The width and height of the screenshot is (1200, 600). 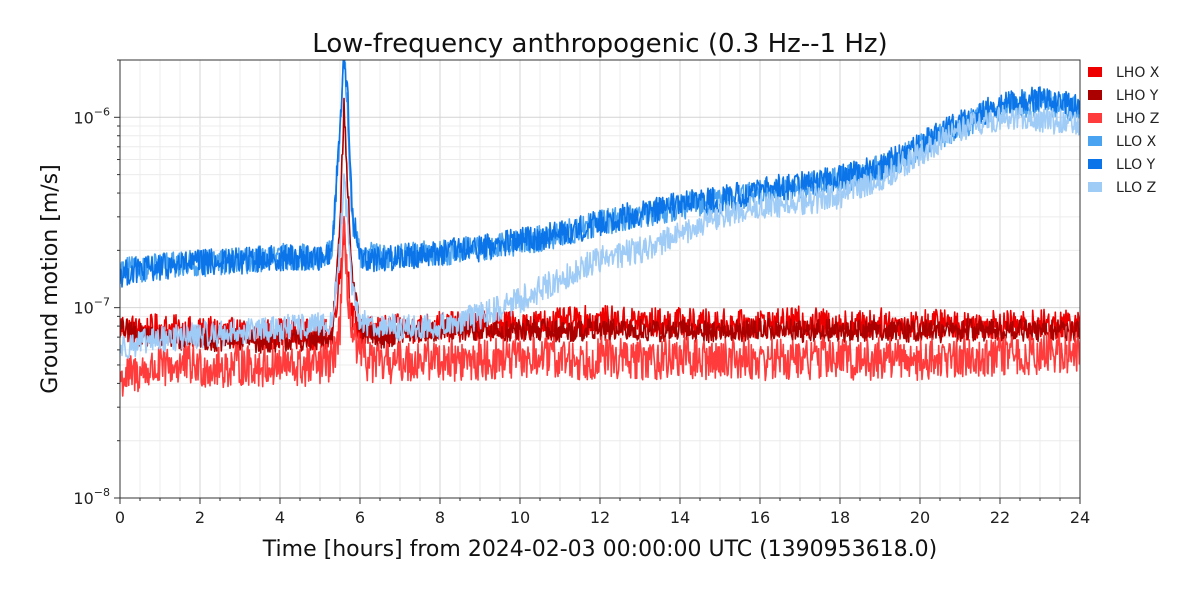 What do you see at coordinates (91, 307) in the screenshot?
I see `y-tick-label: 10⁻⁷` at bounding box center [91, 307].